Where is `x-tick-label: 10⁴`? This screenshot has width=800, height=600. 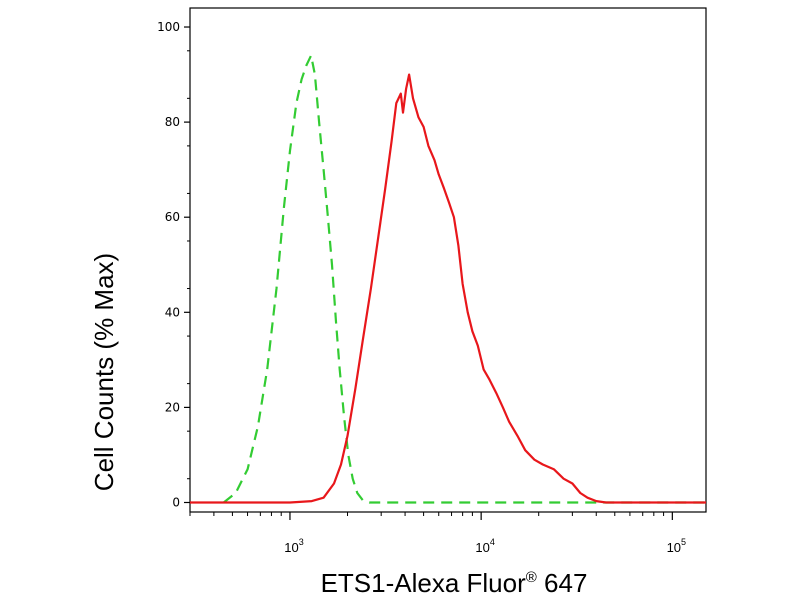
x-tick-label: 10⁴ is located at coordinates (484, 546).